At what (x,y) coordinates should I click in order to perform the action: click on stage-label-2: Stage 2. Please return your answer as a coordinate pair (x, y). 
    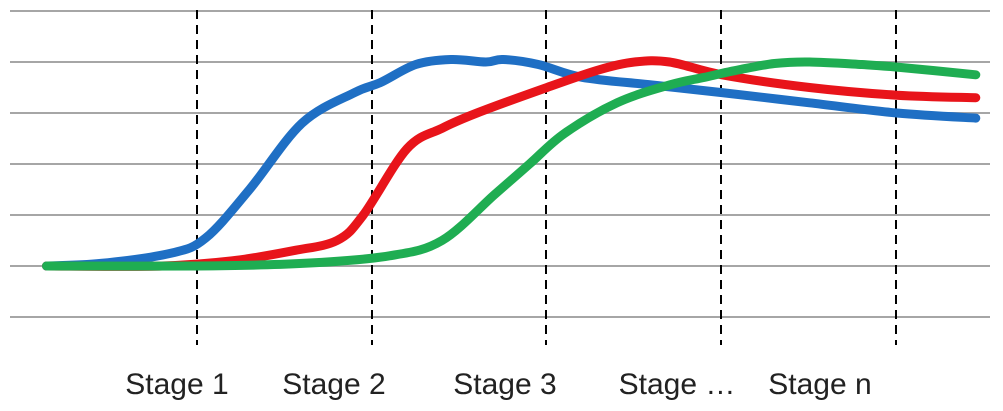
    Looking at the image, I should click on (334, 384).